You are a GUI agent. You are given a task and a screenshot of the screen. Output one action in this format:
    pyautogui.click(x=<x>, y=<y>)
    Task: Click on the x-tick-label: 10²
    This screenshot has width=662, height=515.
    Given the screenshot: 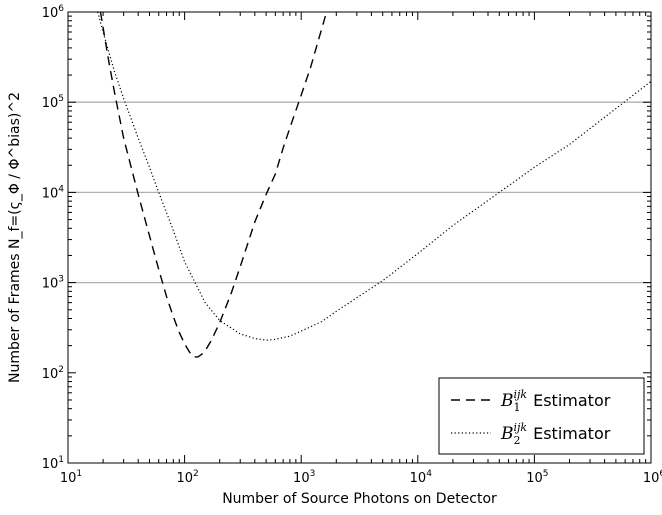 What is the action you would take?
    pyautogui.click(x=187, y=477)
    